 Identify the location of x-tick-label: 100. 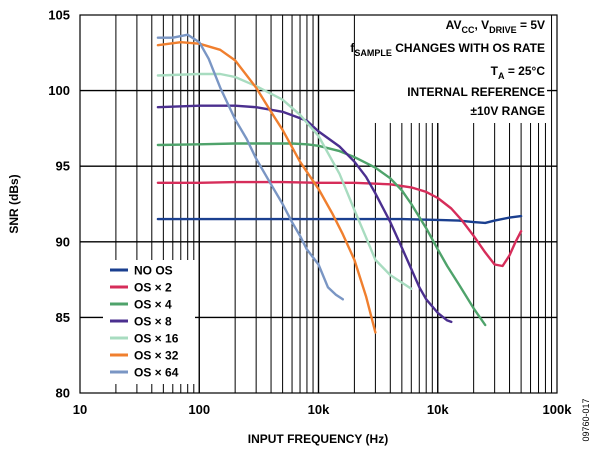
(199, 409).